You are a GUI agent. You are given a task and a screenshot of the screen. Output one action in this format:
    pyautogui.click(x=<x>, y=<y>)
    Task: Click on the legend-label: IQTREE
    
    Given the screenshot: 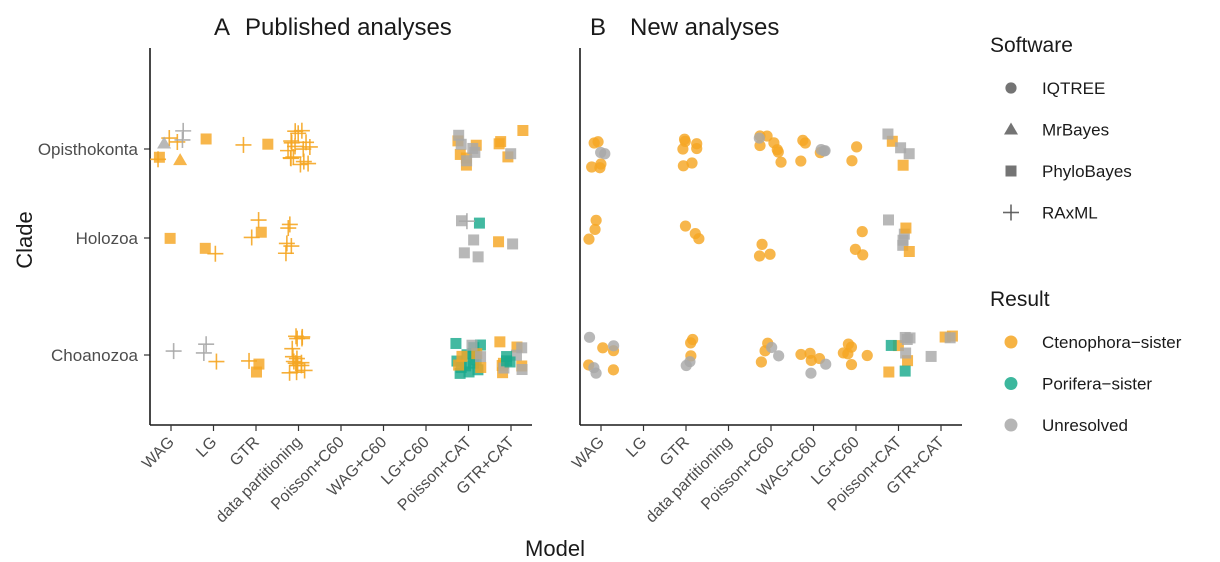 What is the action you would take?
    pyautogui.click(x=1073, y=88)
    